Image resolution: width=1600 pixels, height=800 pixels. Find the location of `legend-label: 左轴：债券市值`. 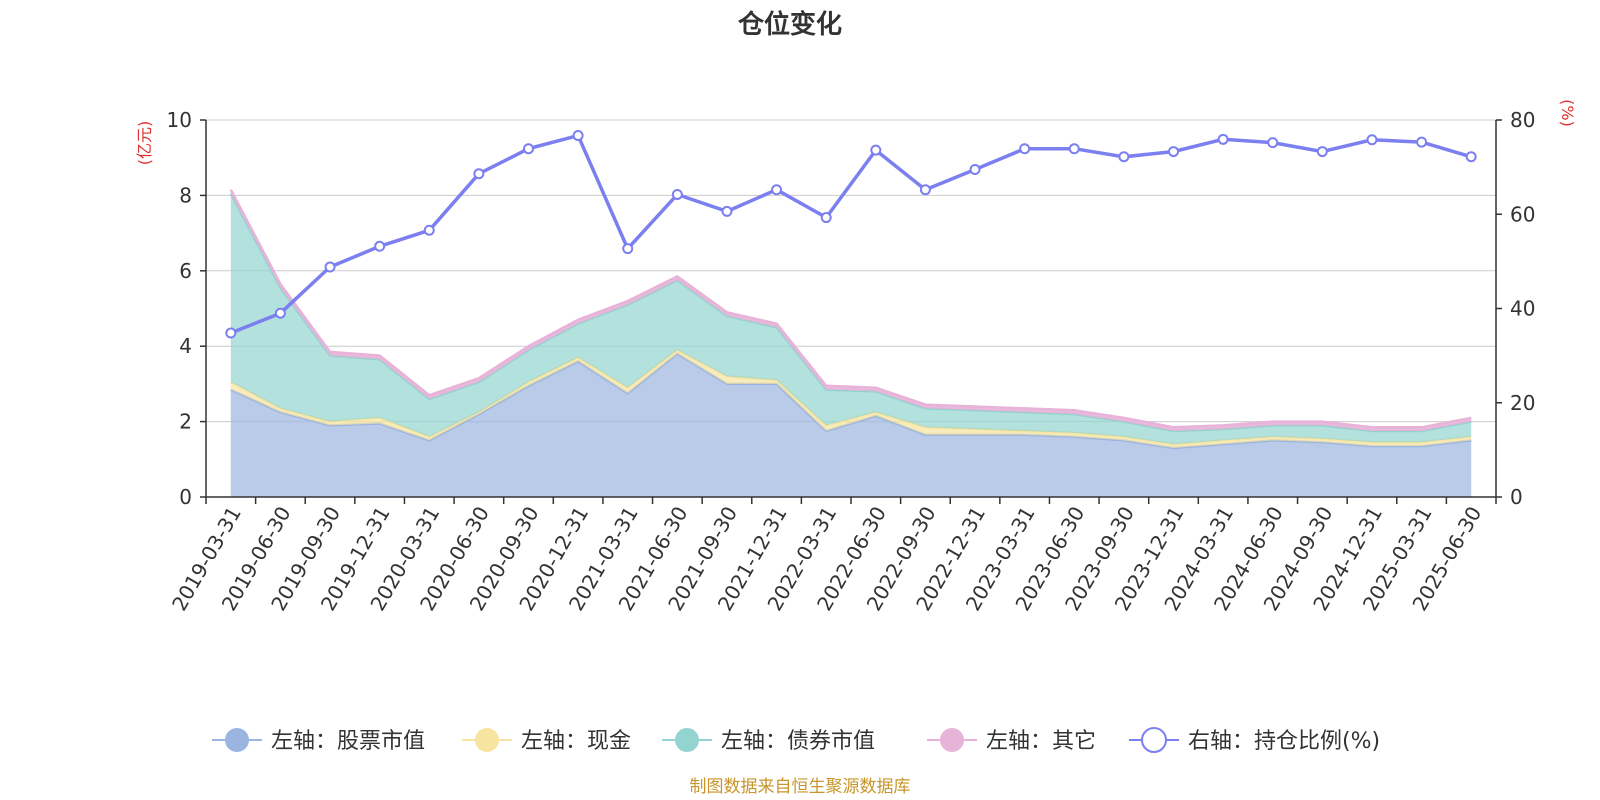

legend-label: 左轴：债券市值 is located at coordinates (798, 741).